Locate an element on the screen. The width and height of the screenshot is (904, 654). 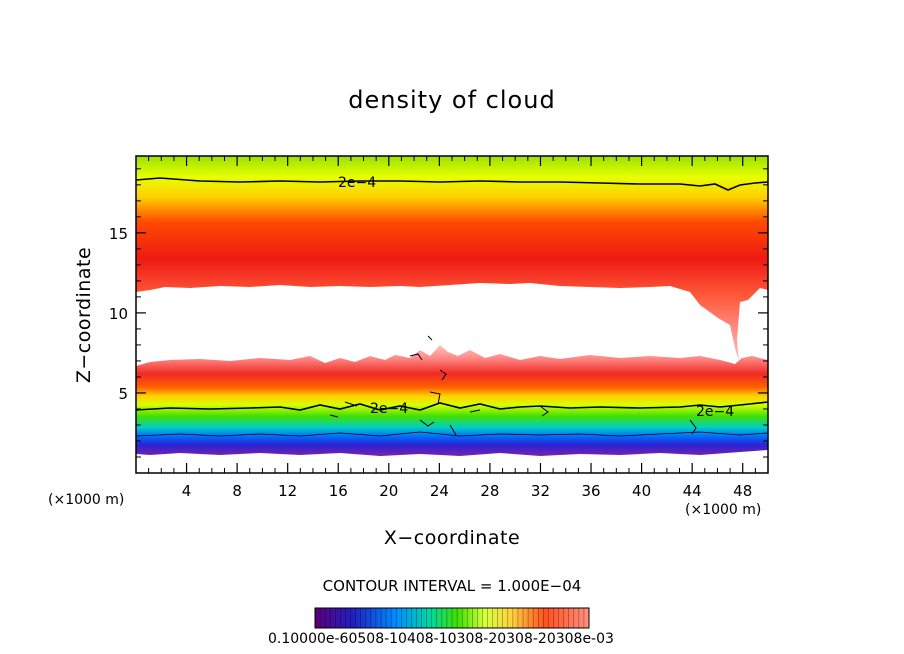
y-tick-label-2: 15 is located at coordinates (118, 234).